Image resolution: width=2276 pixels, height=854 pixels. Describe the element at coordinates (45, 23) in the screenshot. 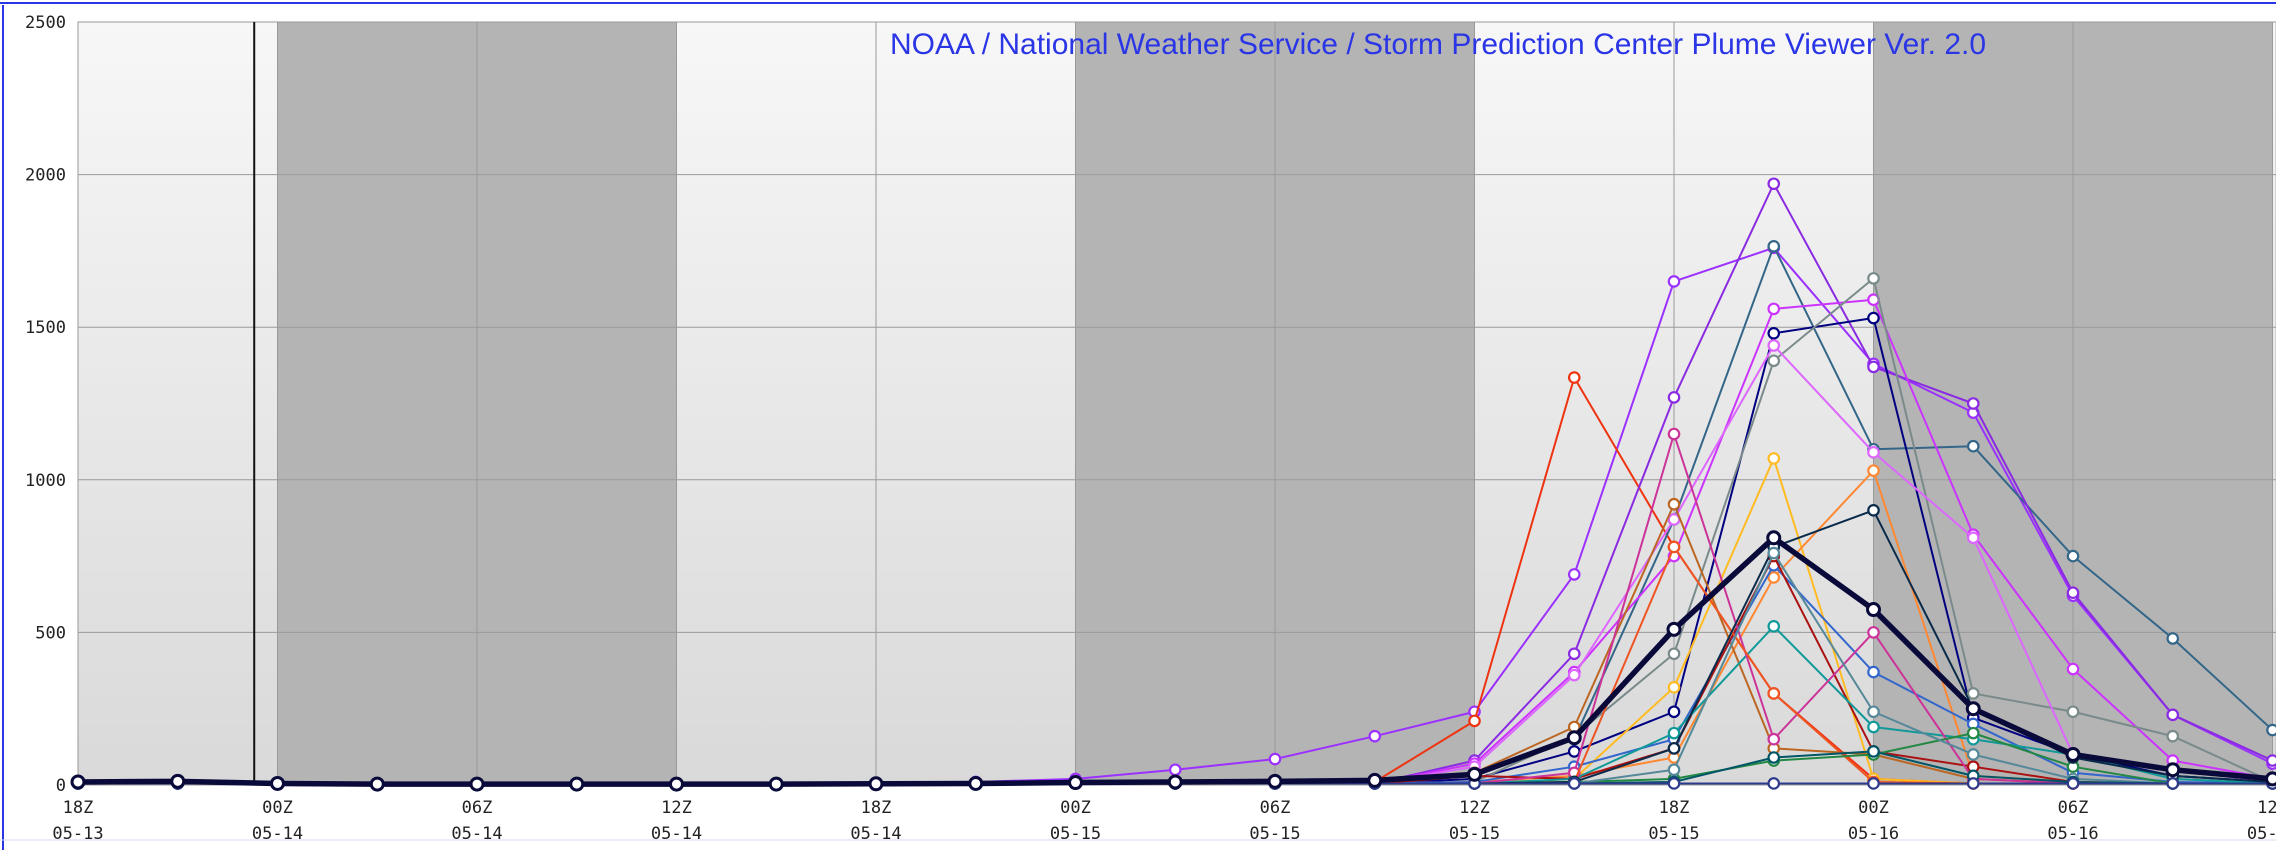

I see `y-tick-label: 2500` at that location.